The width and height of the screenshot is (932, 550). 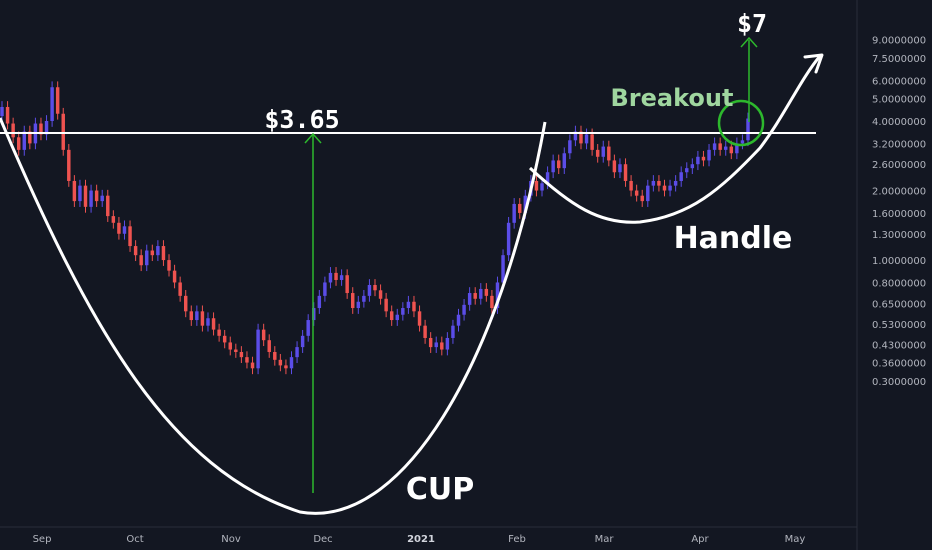 I want to click on y-tick-label: 9.0000000, so click(x=899, y=41).